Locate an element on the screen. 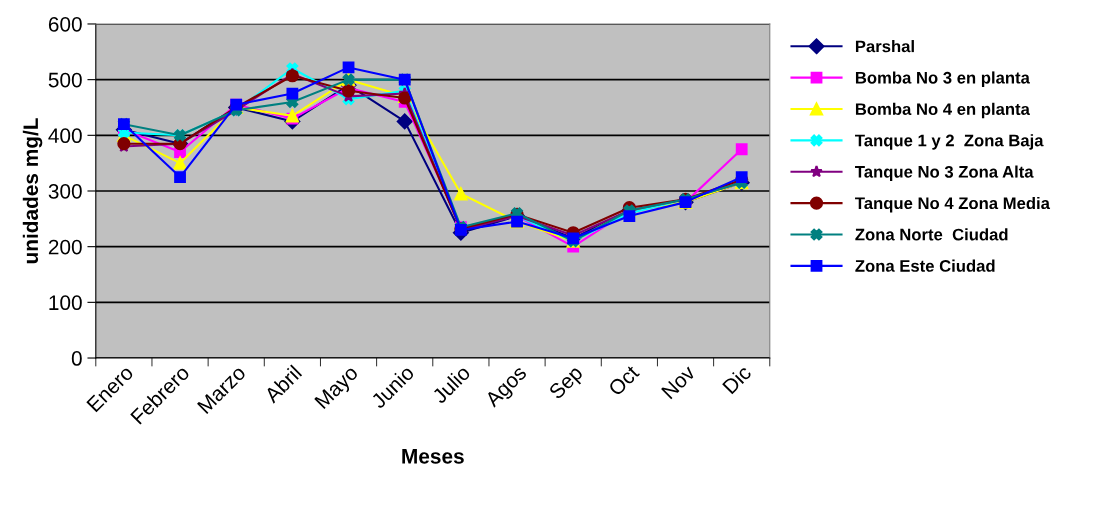 This screenshot has width=1114, height=510. x-tick-label: Oct is located at coordinates (624, 380).